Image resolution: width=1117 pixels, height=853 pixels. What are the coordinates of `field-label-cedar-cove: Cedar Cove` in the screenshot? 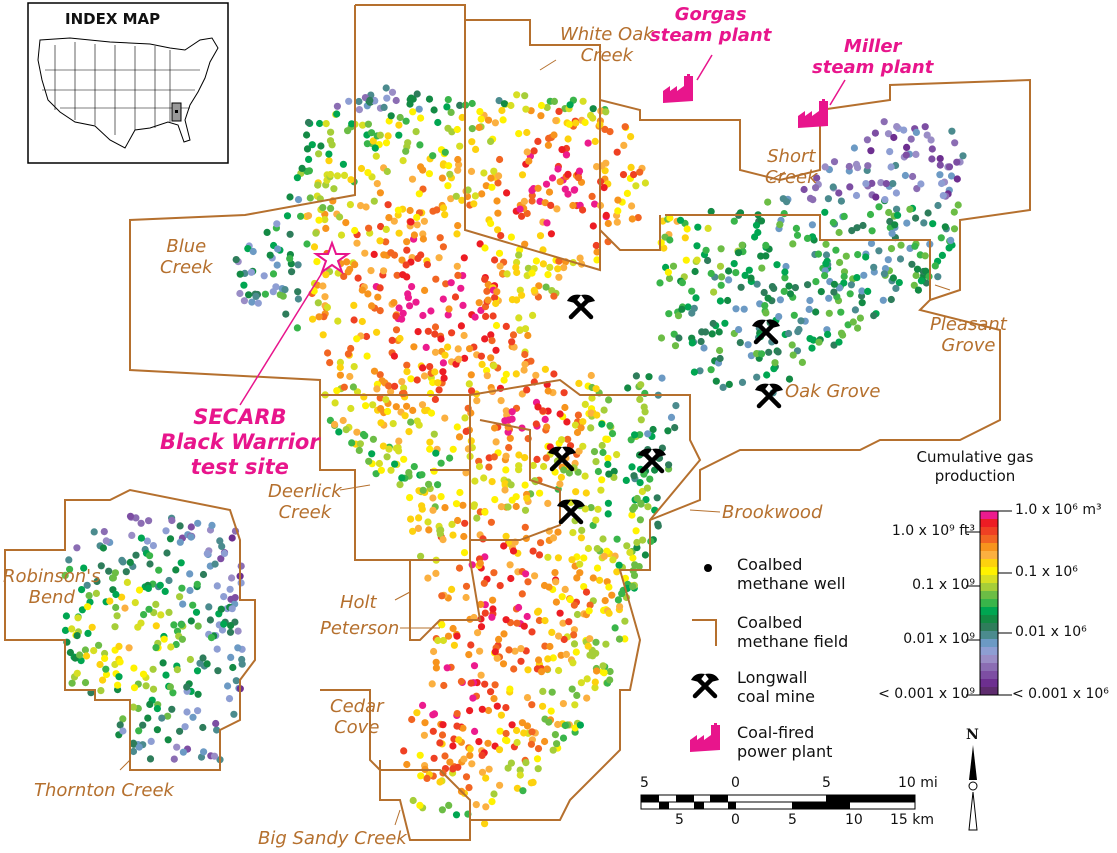 It's located at (357, 717).